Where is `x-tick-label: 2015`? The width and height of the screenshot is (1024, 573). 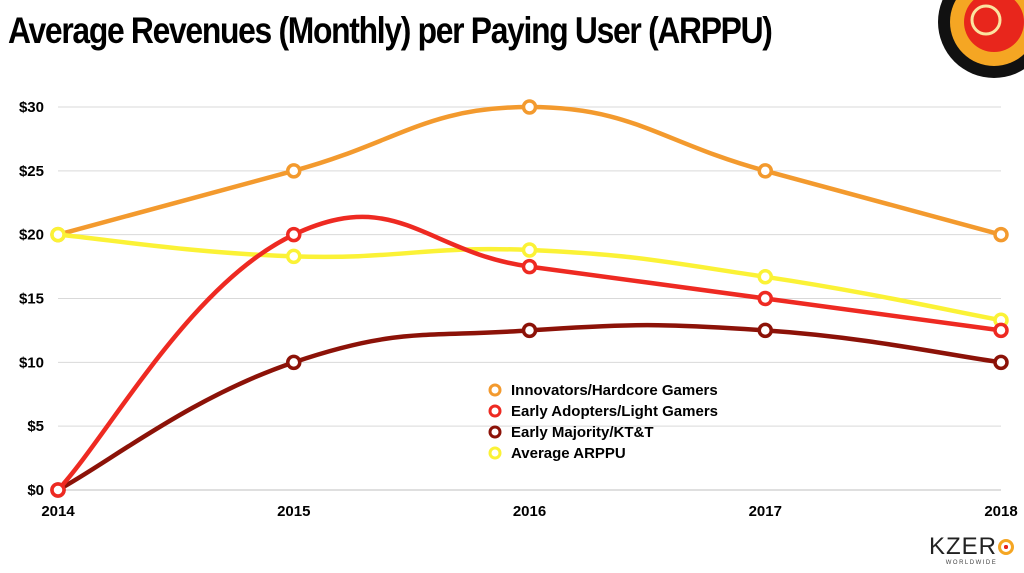
x-tick-label: 2015 is located at coordinates (293, 511).